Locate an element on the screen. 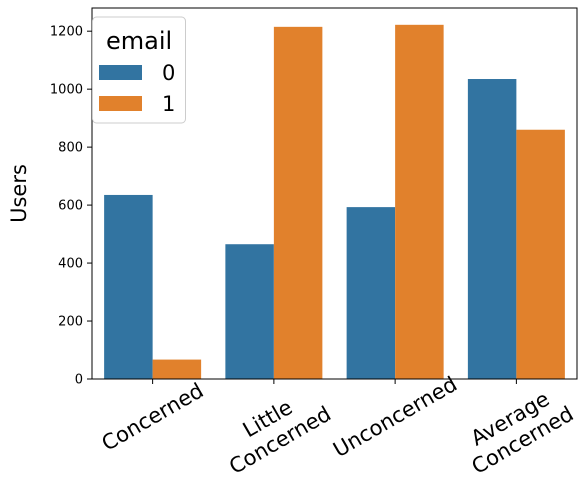  bar-series-0-concerned is located at coordinates (128, 286).